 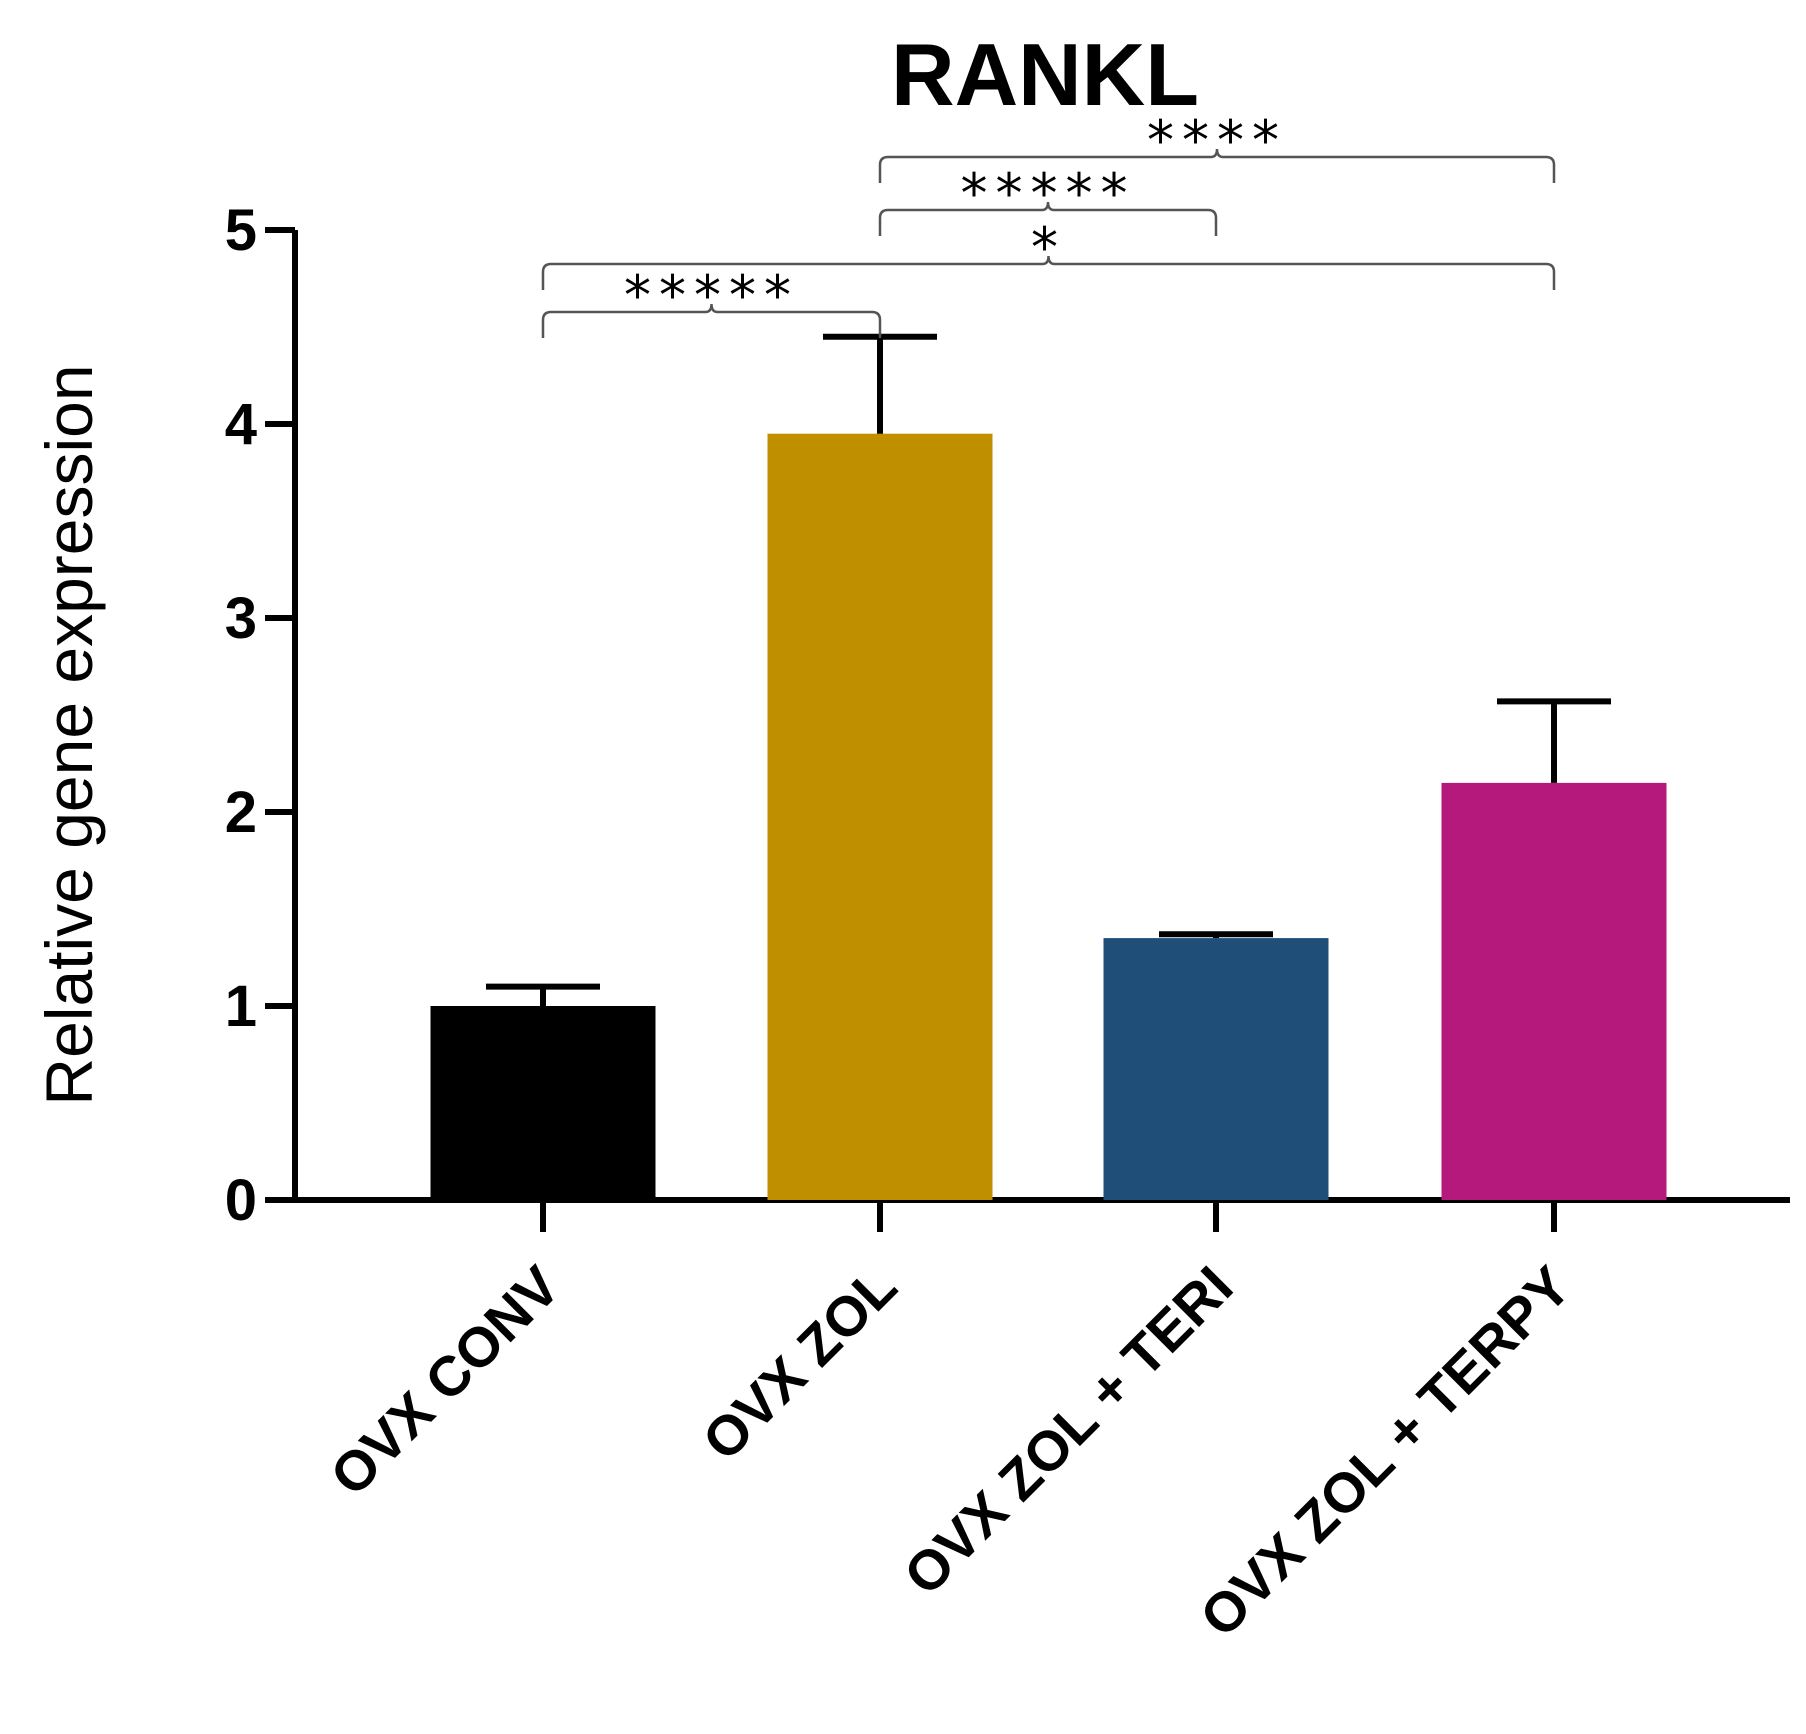 I want to click on x-tick-label: OVX CONV, so click(x=445, y=1381).